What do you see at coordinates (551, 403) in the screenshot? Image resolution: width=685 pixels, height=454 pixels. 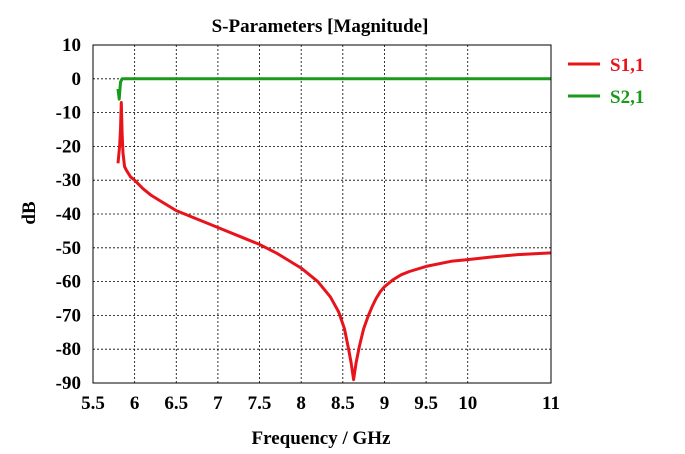 I see `x-tick-label: 11` at bounding box center [551, 403].